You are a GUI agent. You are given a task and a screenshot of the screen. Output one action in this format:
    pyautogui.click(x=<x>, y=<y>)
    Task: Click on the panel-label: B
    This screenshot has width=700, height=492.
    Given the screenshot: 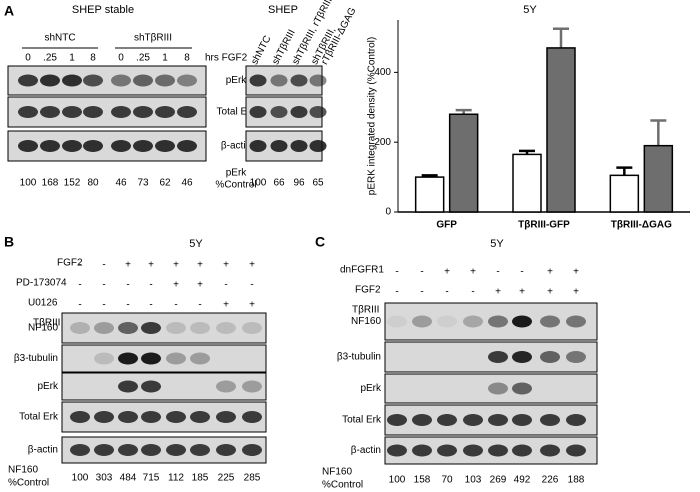 What is the action you would take?
    pyautogui.click(x=9, y=242)
    